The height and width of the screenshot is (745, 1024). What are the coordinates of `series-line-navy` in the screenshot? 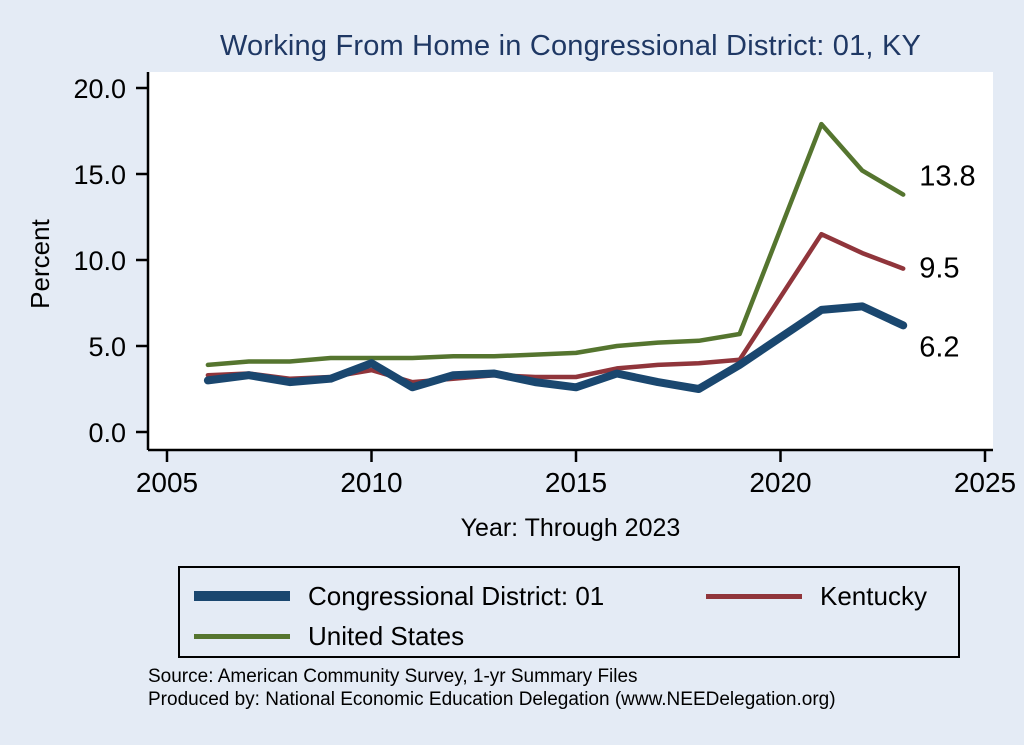 It's located at (555, 347).